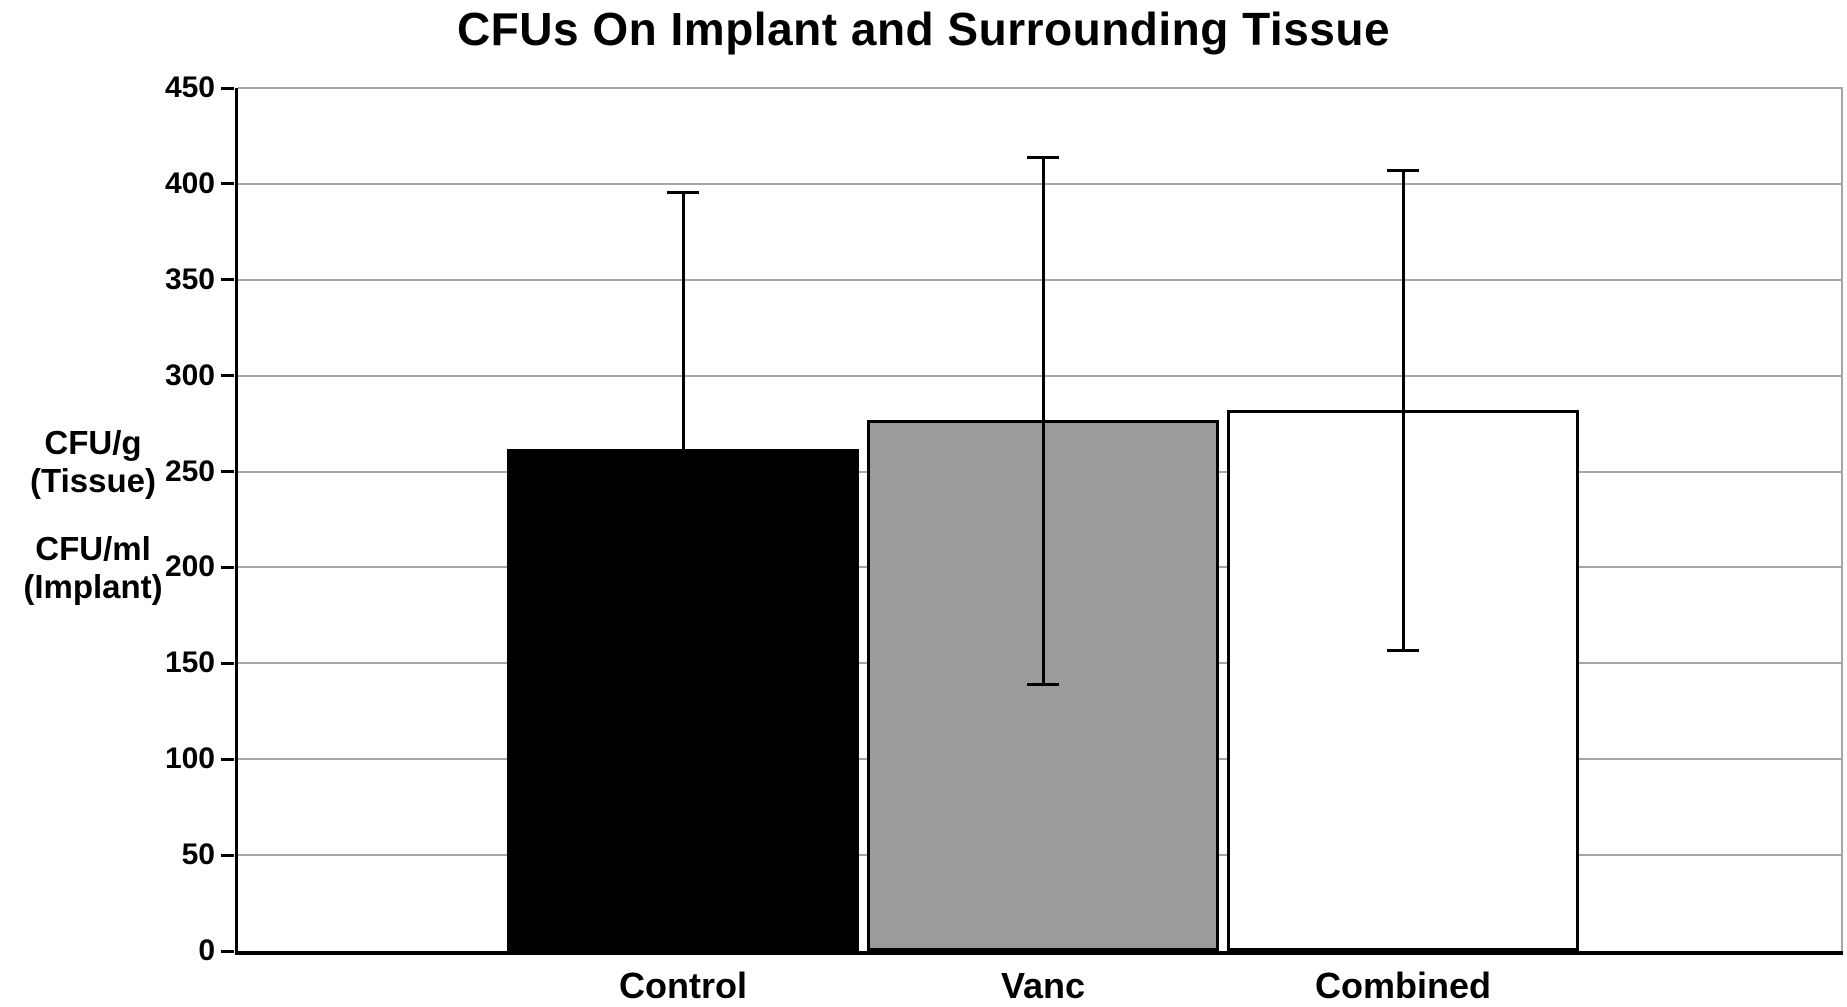 This screenshot has width=1847, height=1007. What do you see at coordinates (683, 985) in the screenshot?
I see `x-category-label-control: Control` at bounding box center [683, 985].